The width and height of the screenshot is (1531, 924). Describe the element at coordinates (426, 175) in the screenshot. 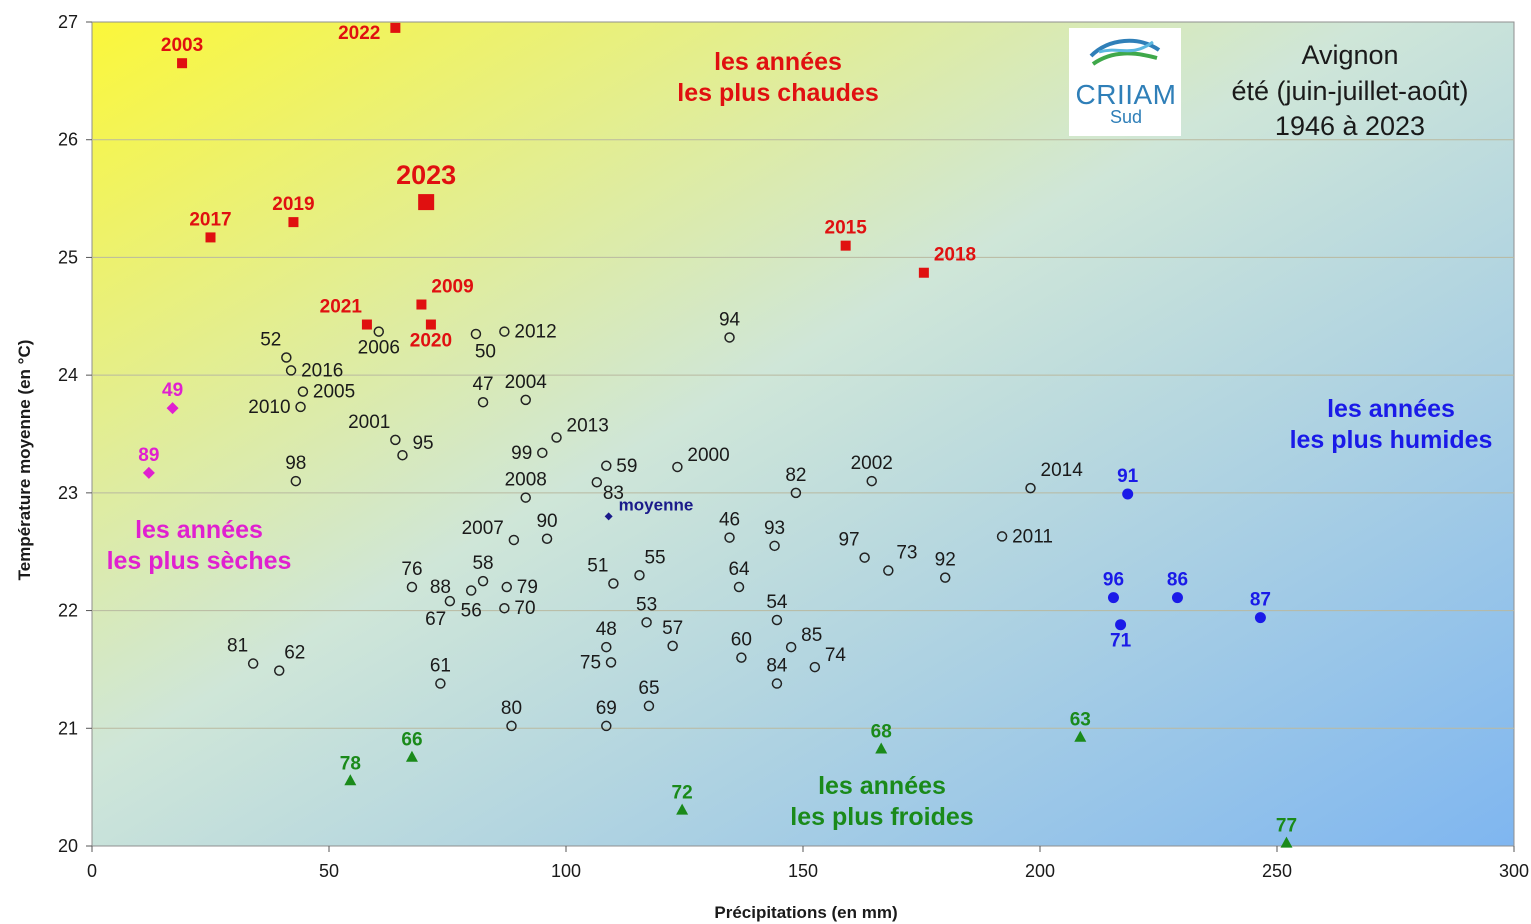

I see `point-label: 2023` at that location.